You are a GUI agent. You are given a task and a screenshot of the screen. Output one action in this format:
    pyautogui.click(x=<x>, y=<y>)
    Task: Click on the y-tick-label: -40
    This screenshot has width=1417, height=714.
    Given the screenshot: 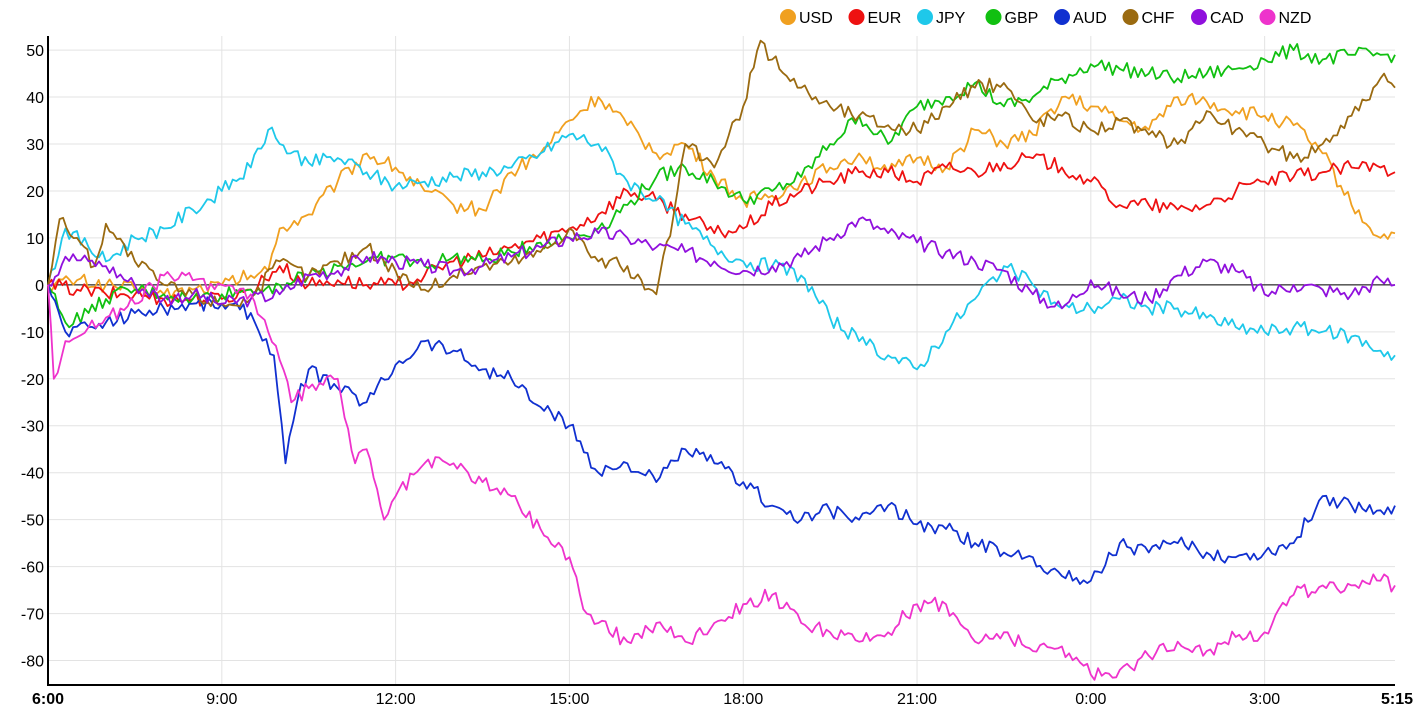 What is the action you would take?
    pyautogui.click(x=32, y=474)
    